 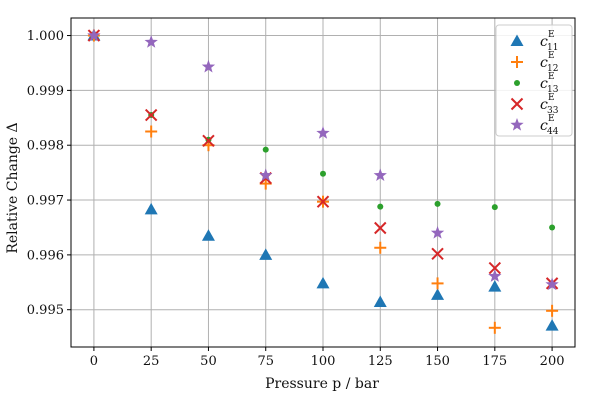 What do you see at coordinates (552, 69) in the screenshot?
I see `legend-label-sub: 12` at bounding box center [552, 69].